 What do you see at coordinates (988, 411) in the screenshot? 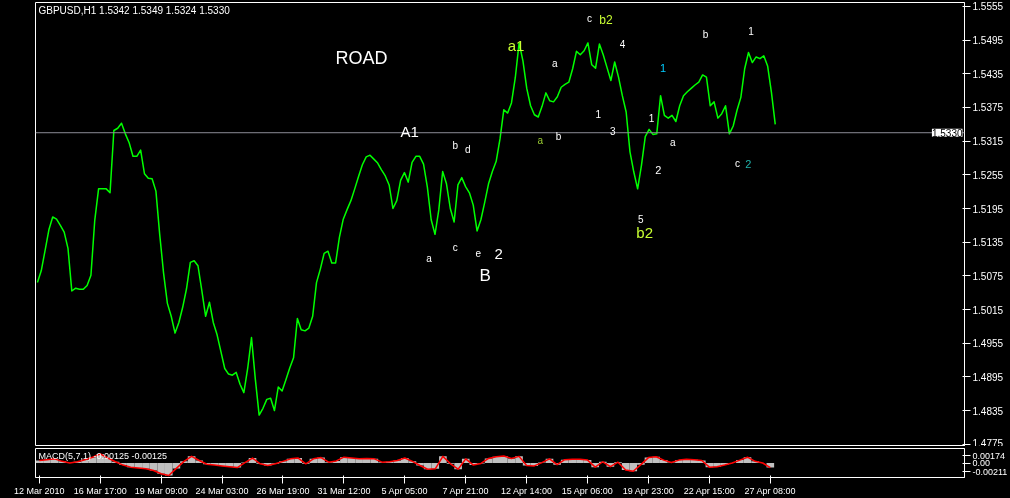
I see `y-tick-label: 1.4835` at bounding box center [988, 411].